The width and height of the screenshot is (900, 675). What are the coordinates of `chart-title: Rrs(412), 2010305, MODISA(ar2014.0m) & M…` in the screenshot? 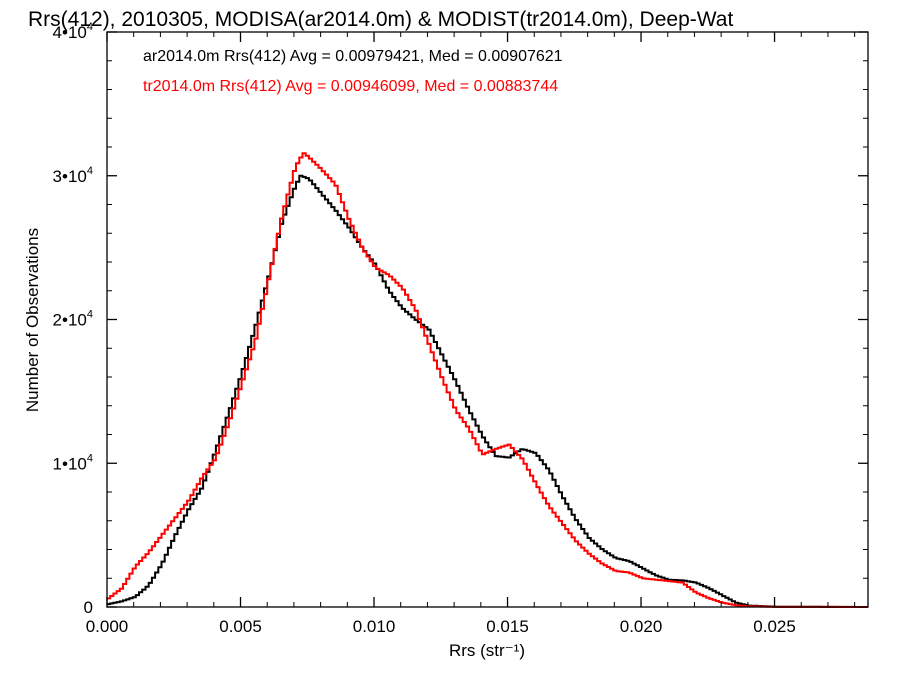 It's located at (380, 19).